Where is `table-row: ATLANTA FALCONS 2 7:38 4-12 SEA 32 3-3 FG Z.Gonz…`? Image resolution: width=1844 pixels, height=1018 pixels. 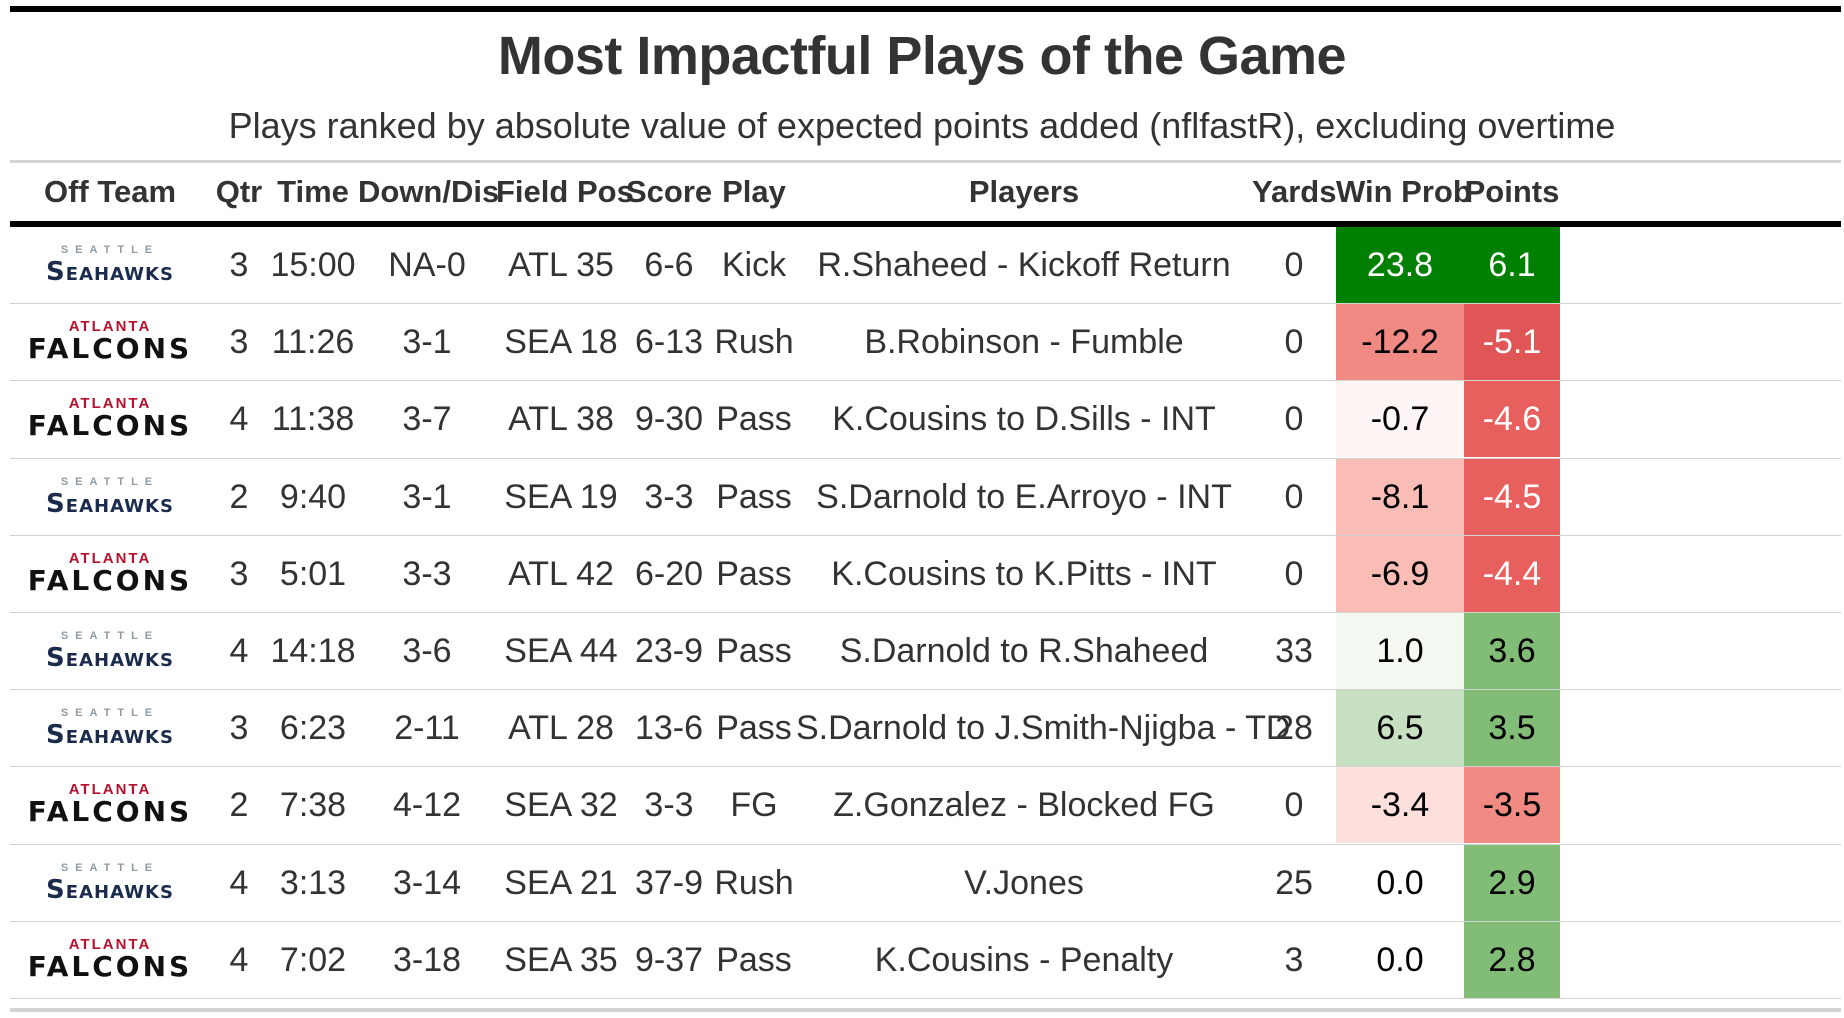
table-row: ATLANTA FALCONS 2 7:38 4-12 SEA 32 3-3 FG Z.Gonz… is located at coordinates (925, 806).